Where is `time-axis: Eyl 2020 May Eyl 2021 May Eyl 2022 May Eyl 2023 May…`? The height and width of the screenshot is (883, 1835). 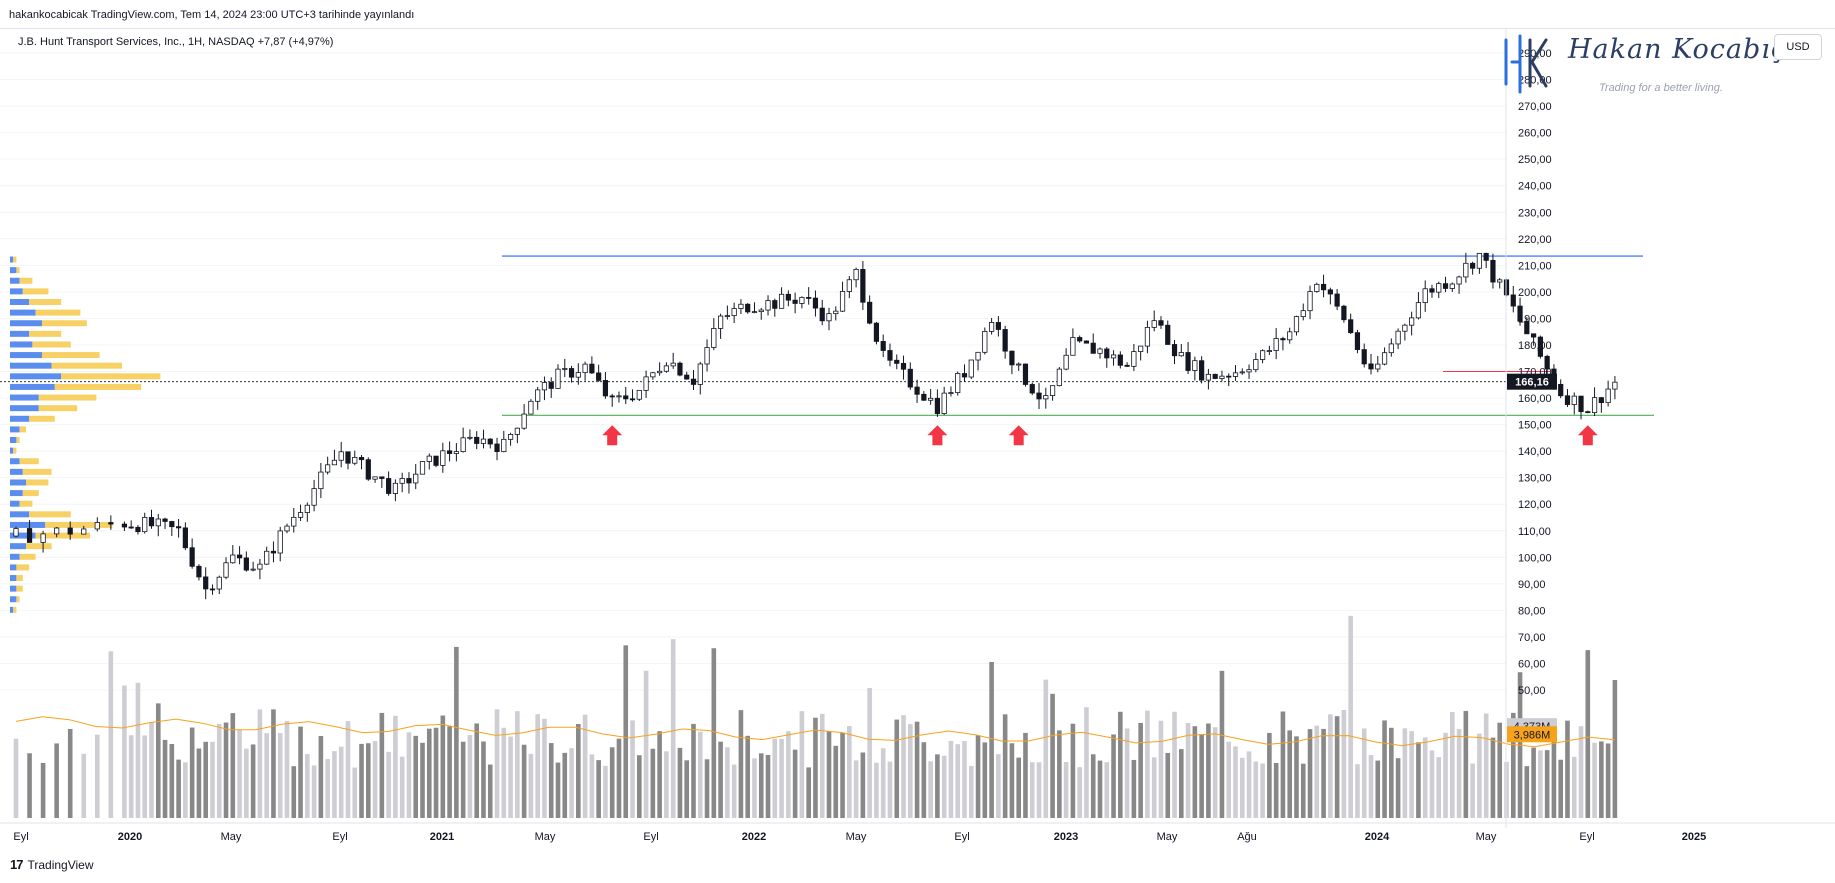 time-axis: Eyl 2020 May Eyl 2021 May Eyl 2022 May Eyl 2023 May… is located at coordinates (917, 832).